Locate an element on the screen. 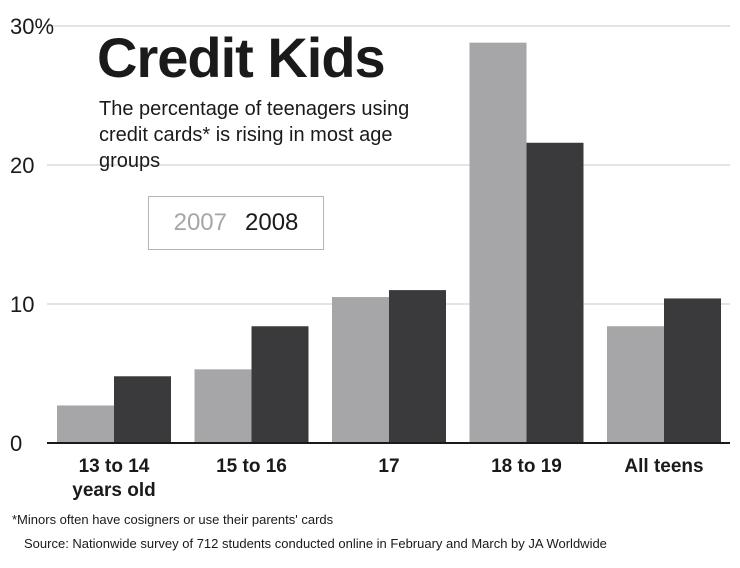  x-tick-label: 15 to 16 is located at coordinates (251, 466).